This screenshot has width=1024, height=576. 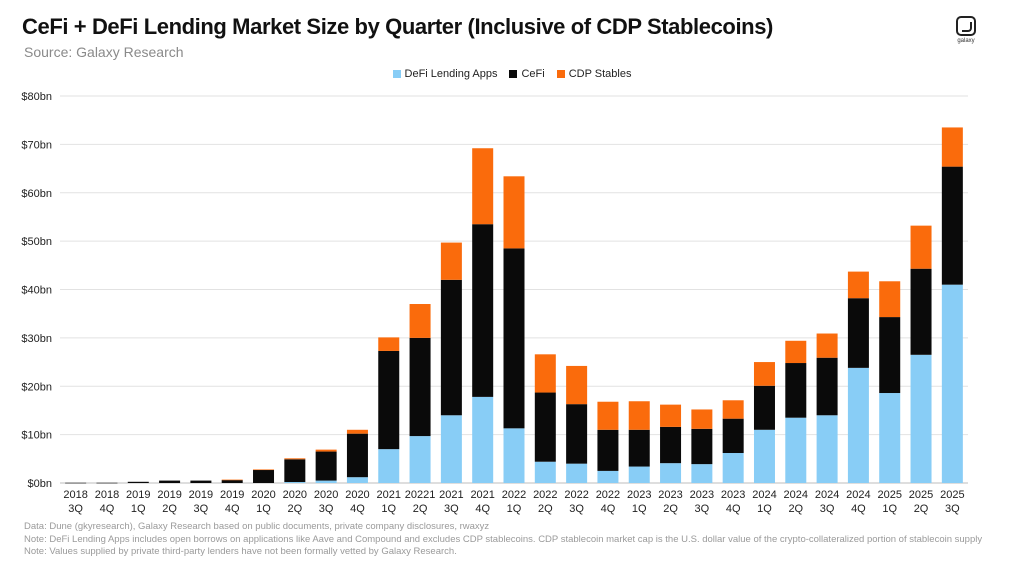 I want to click on galaxy-logo: galaxy, so click(x=966, y=30).